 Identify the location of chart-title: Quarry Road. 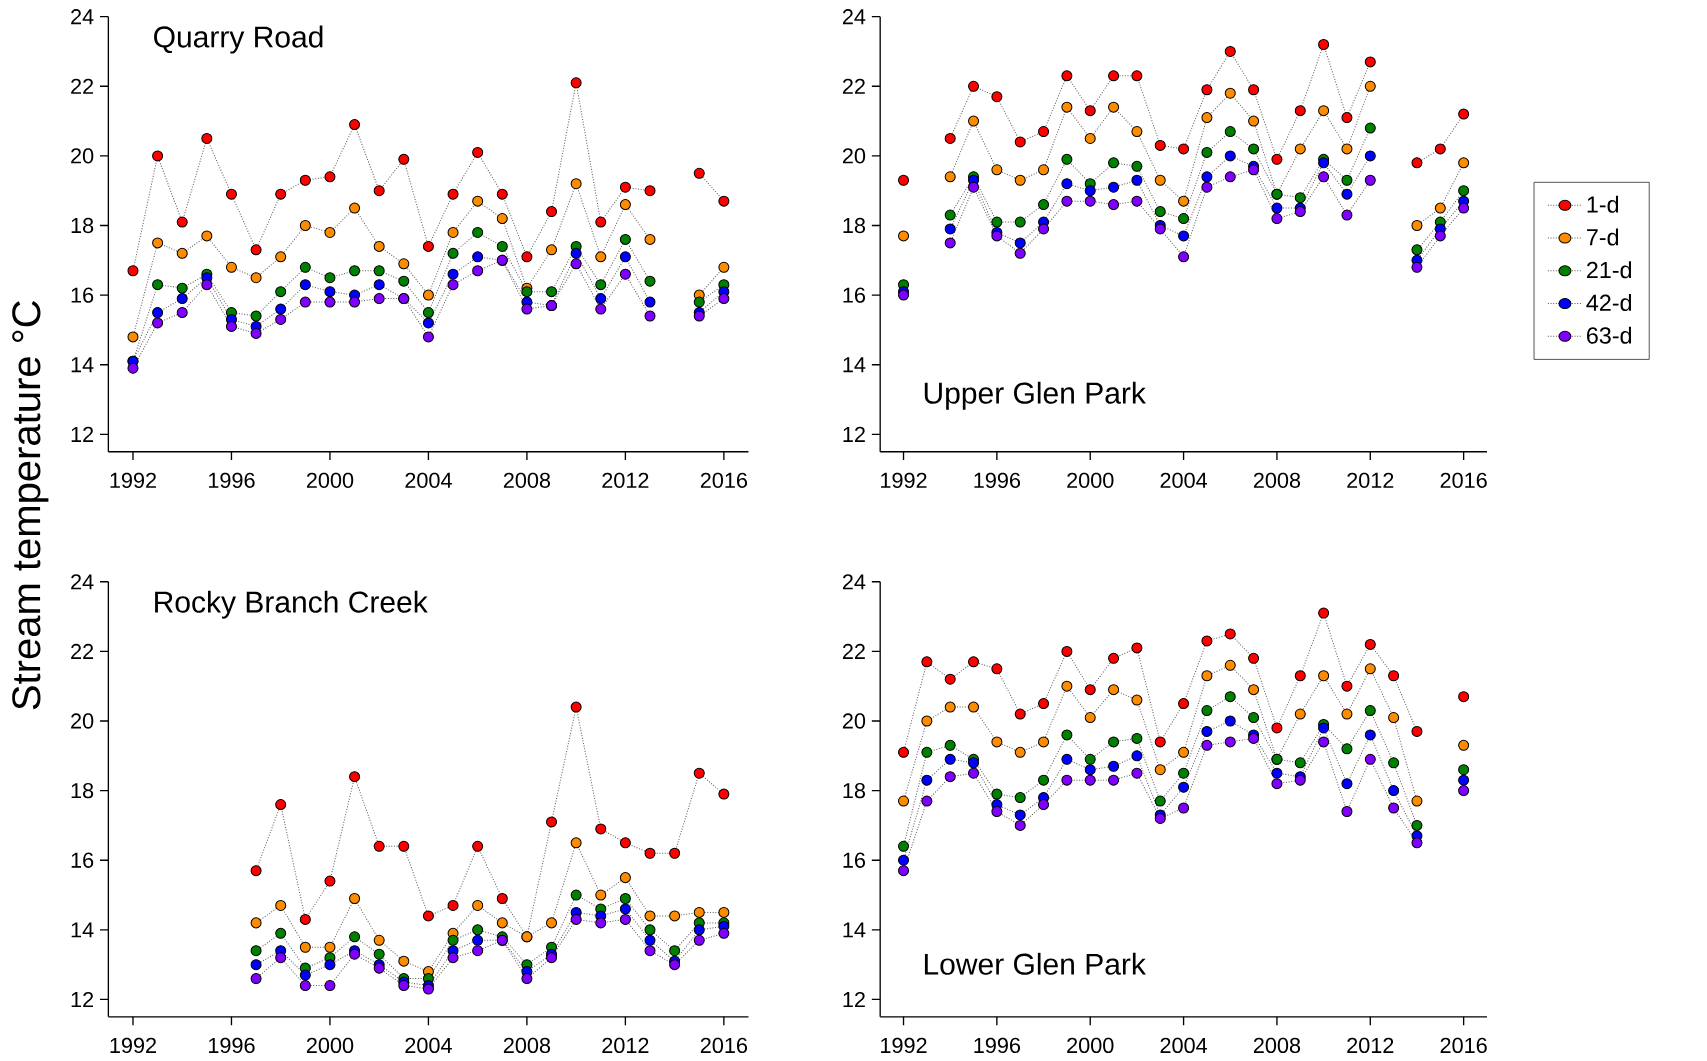
(238, 39).